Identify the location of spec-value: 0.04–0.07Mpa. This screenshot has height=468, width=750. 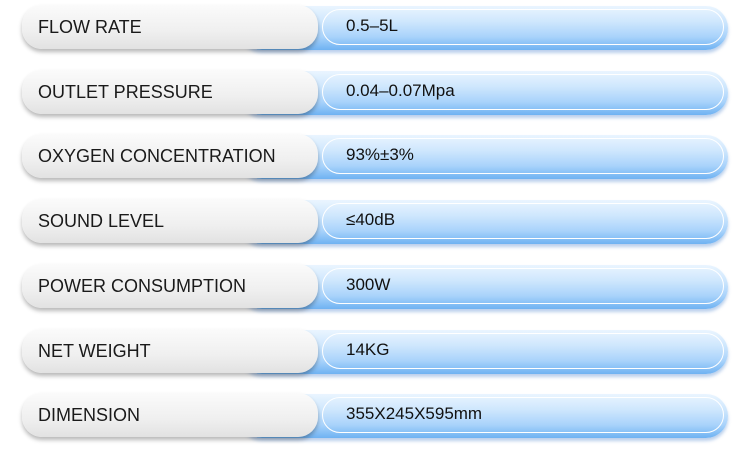
(400, 90).